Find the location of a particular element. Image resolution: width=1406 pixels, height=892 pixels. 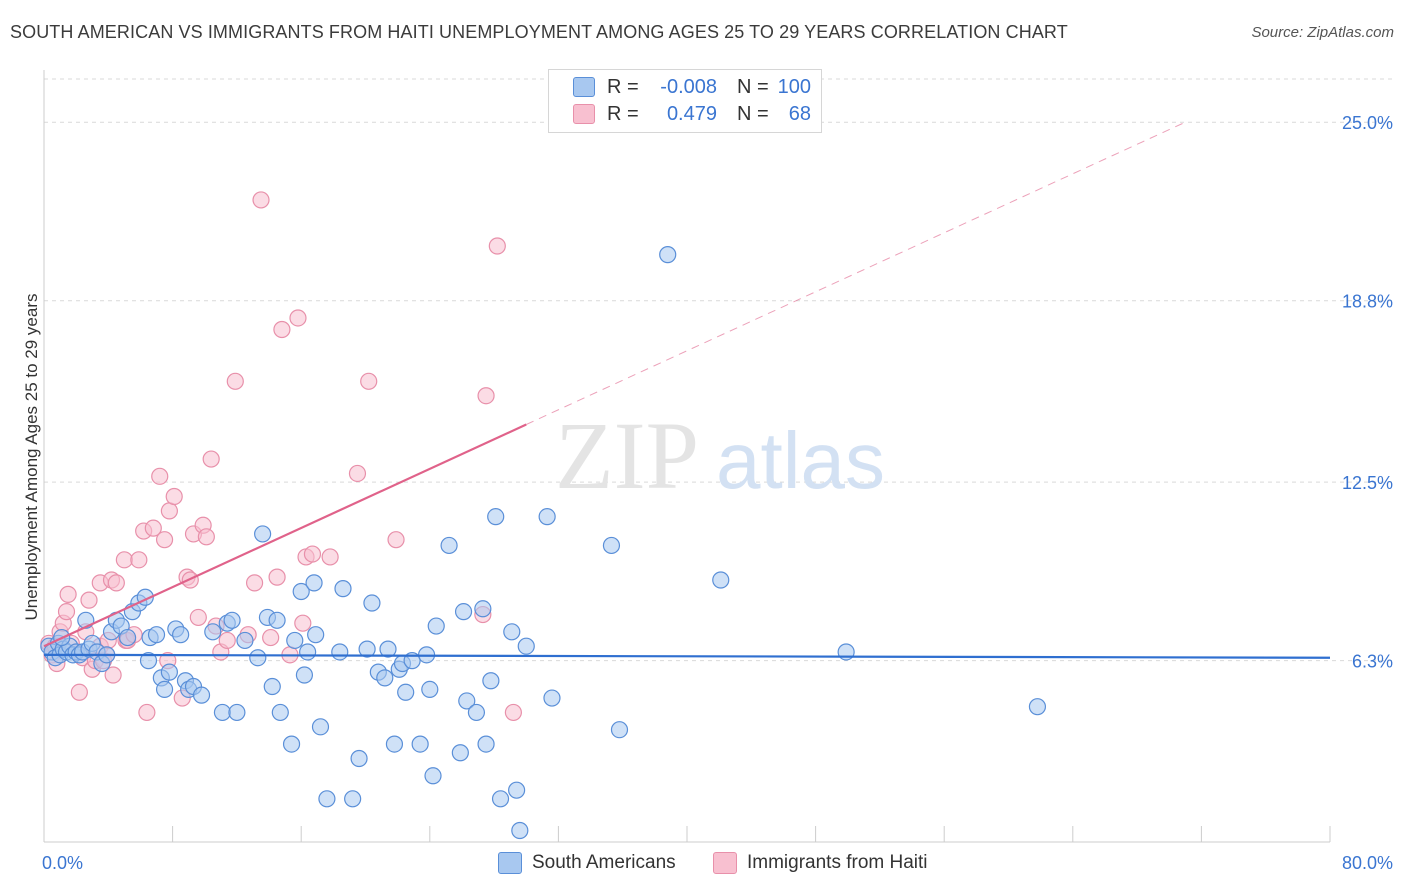

bottom-legend-label-south-americans: South Americans is located at coordinates (604, 862).